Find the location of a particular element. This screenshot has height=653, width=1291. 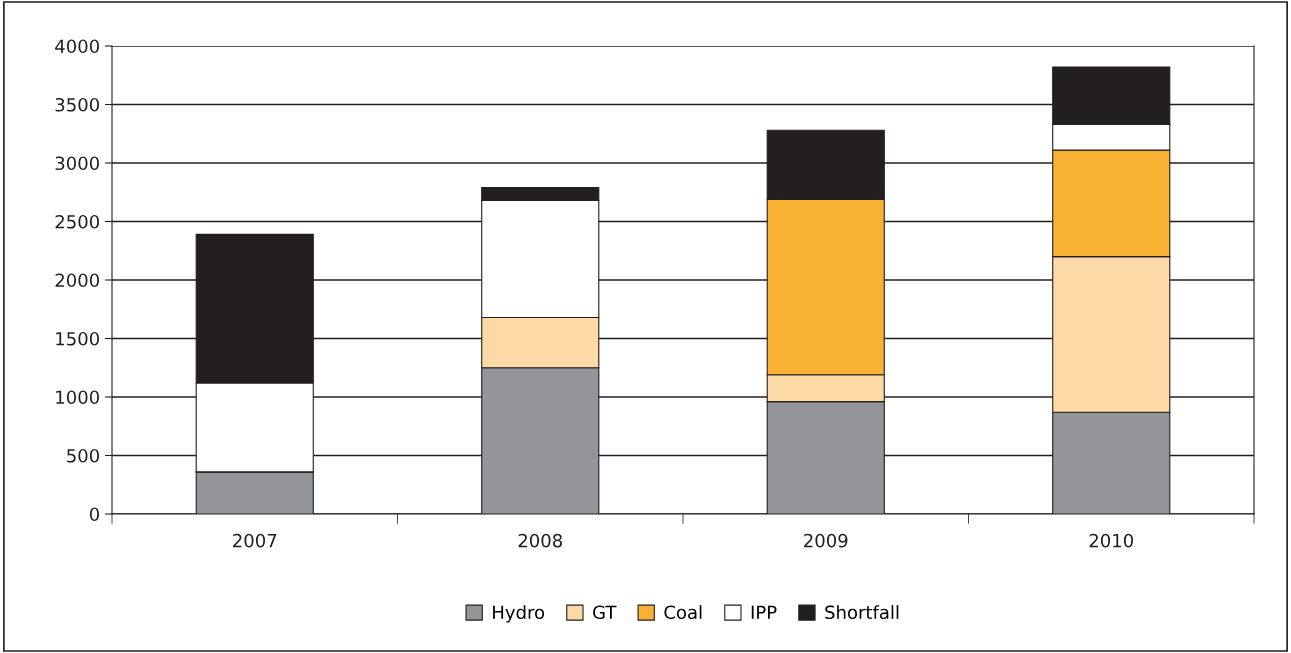

x-tick-label: 2008 is located at coordinates (540, 540).